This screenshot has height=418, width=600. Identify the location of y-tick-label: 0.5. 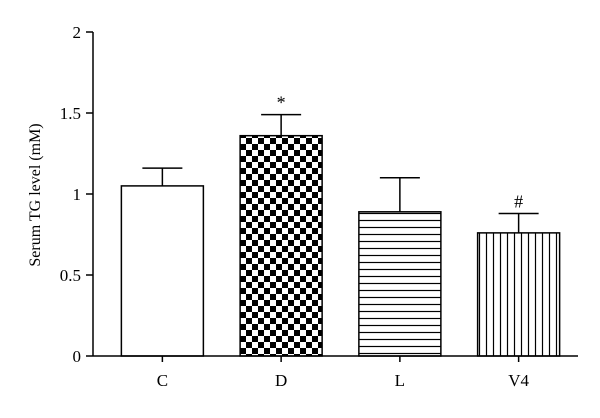
(70, 275).